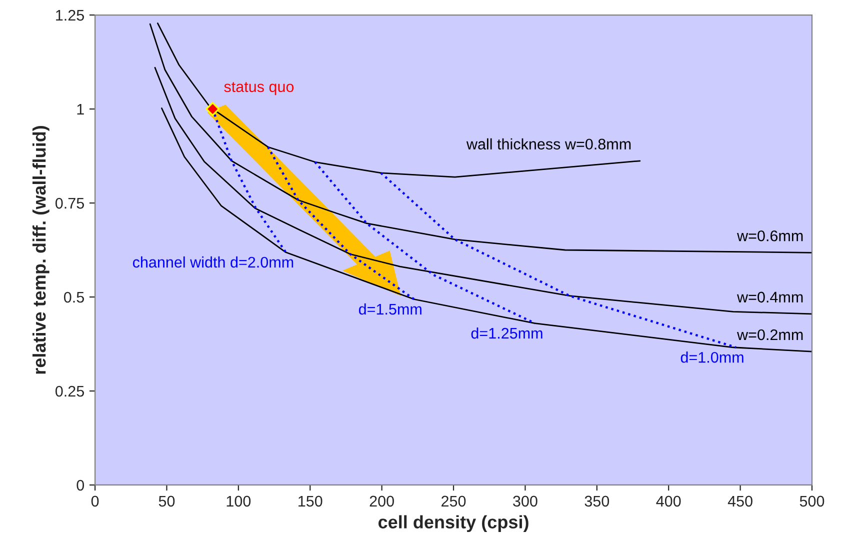 The image size is (841, 552). What do you see at coordinates (41, 250) in the screenshot?
I see `y-axis-title: relative temp. diff. (wall-fluid)` at bounding box center [41, 250].